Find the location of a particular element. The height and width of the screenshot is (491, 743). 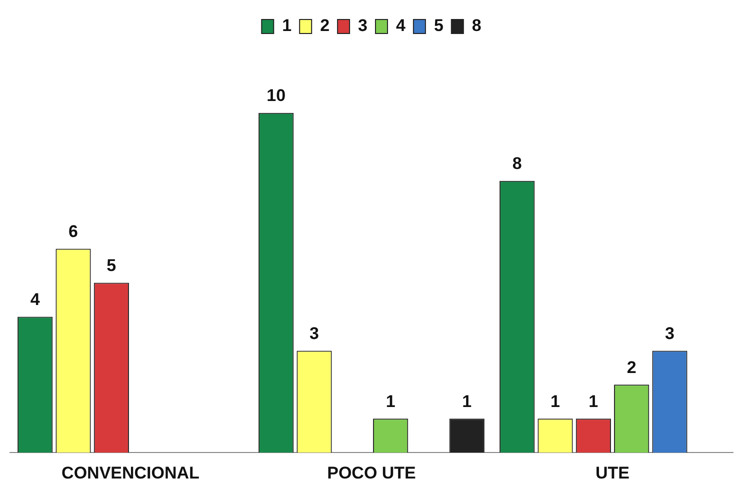

legend-label: 3 is located at coordinates (363, 26).